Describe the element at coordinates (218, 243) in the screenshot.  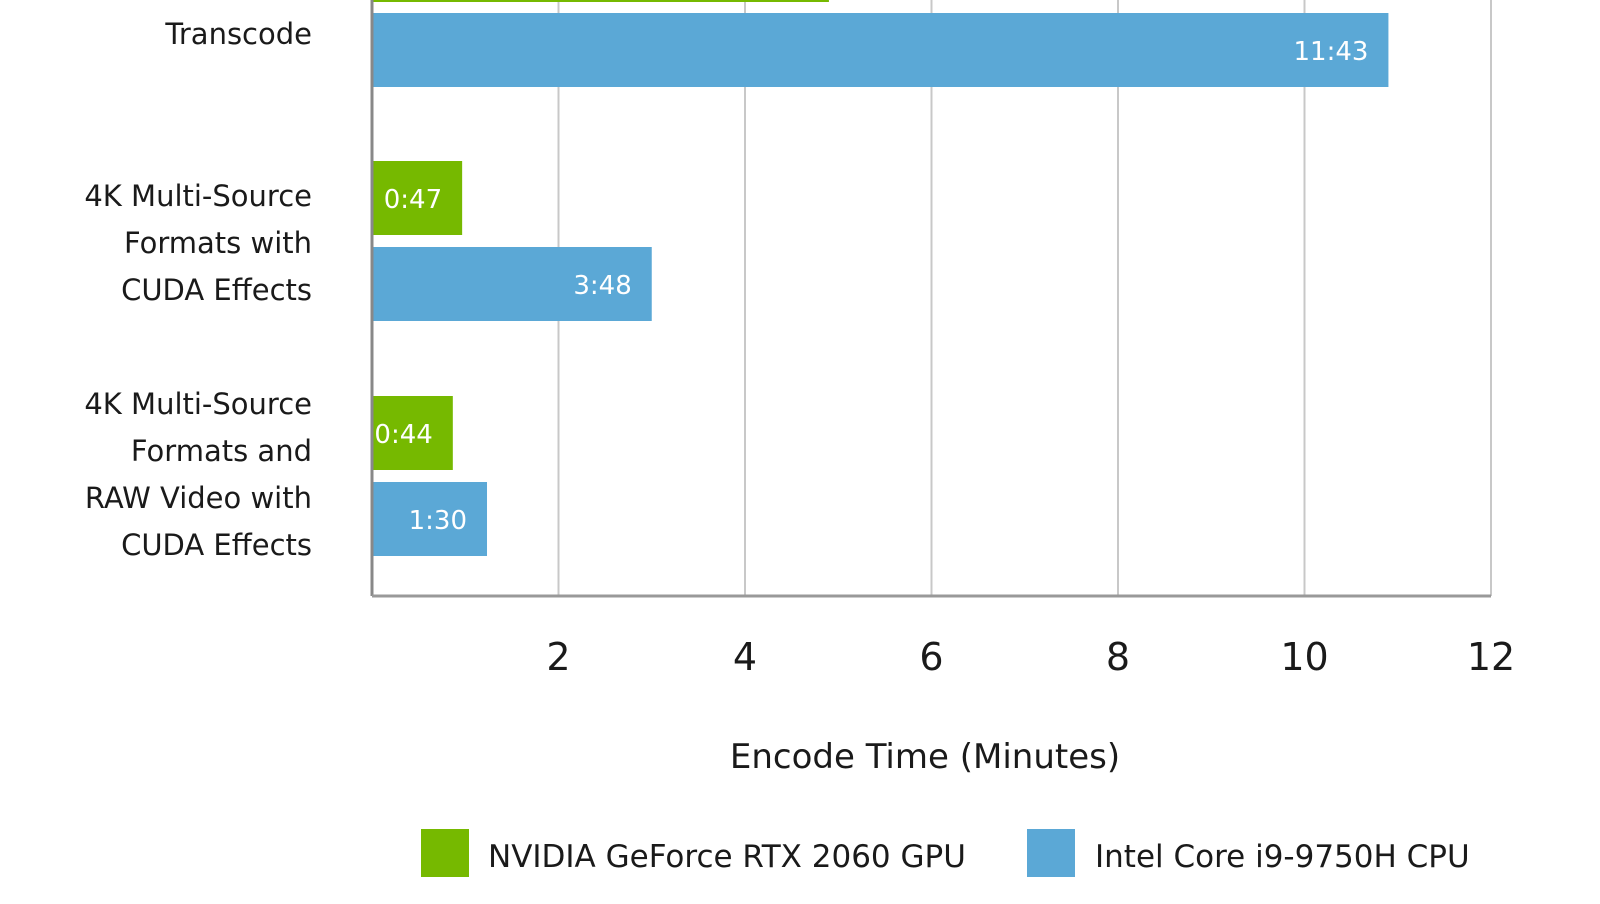
I see `category-label-line: Formats with` at that location.